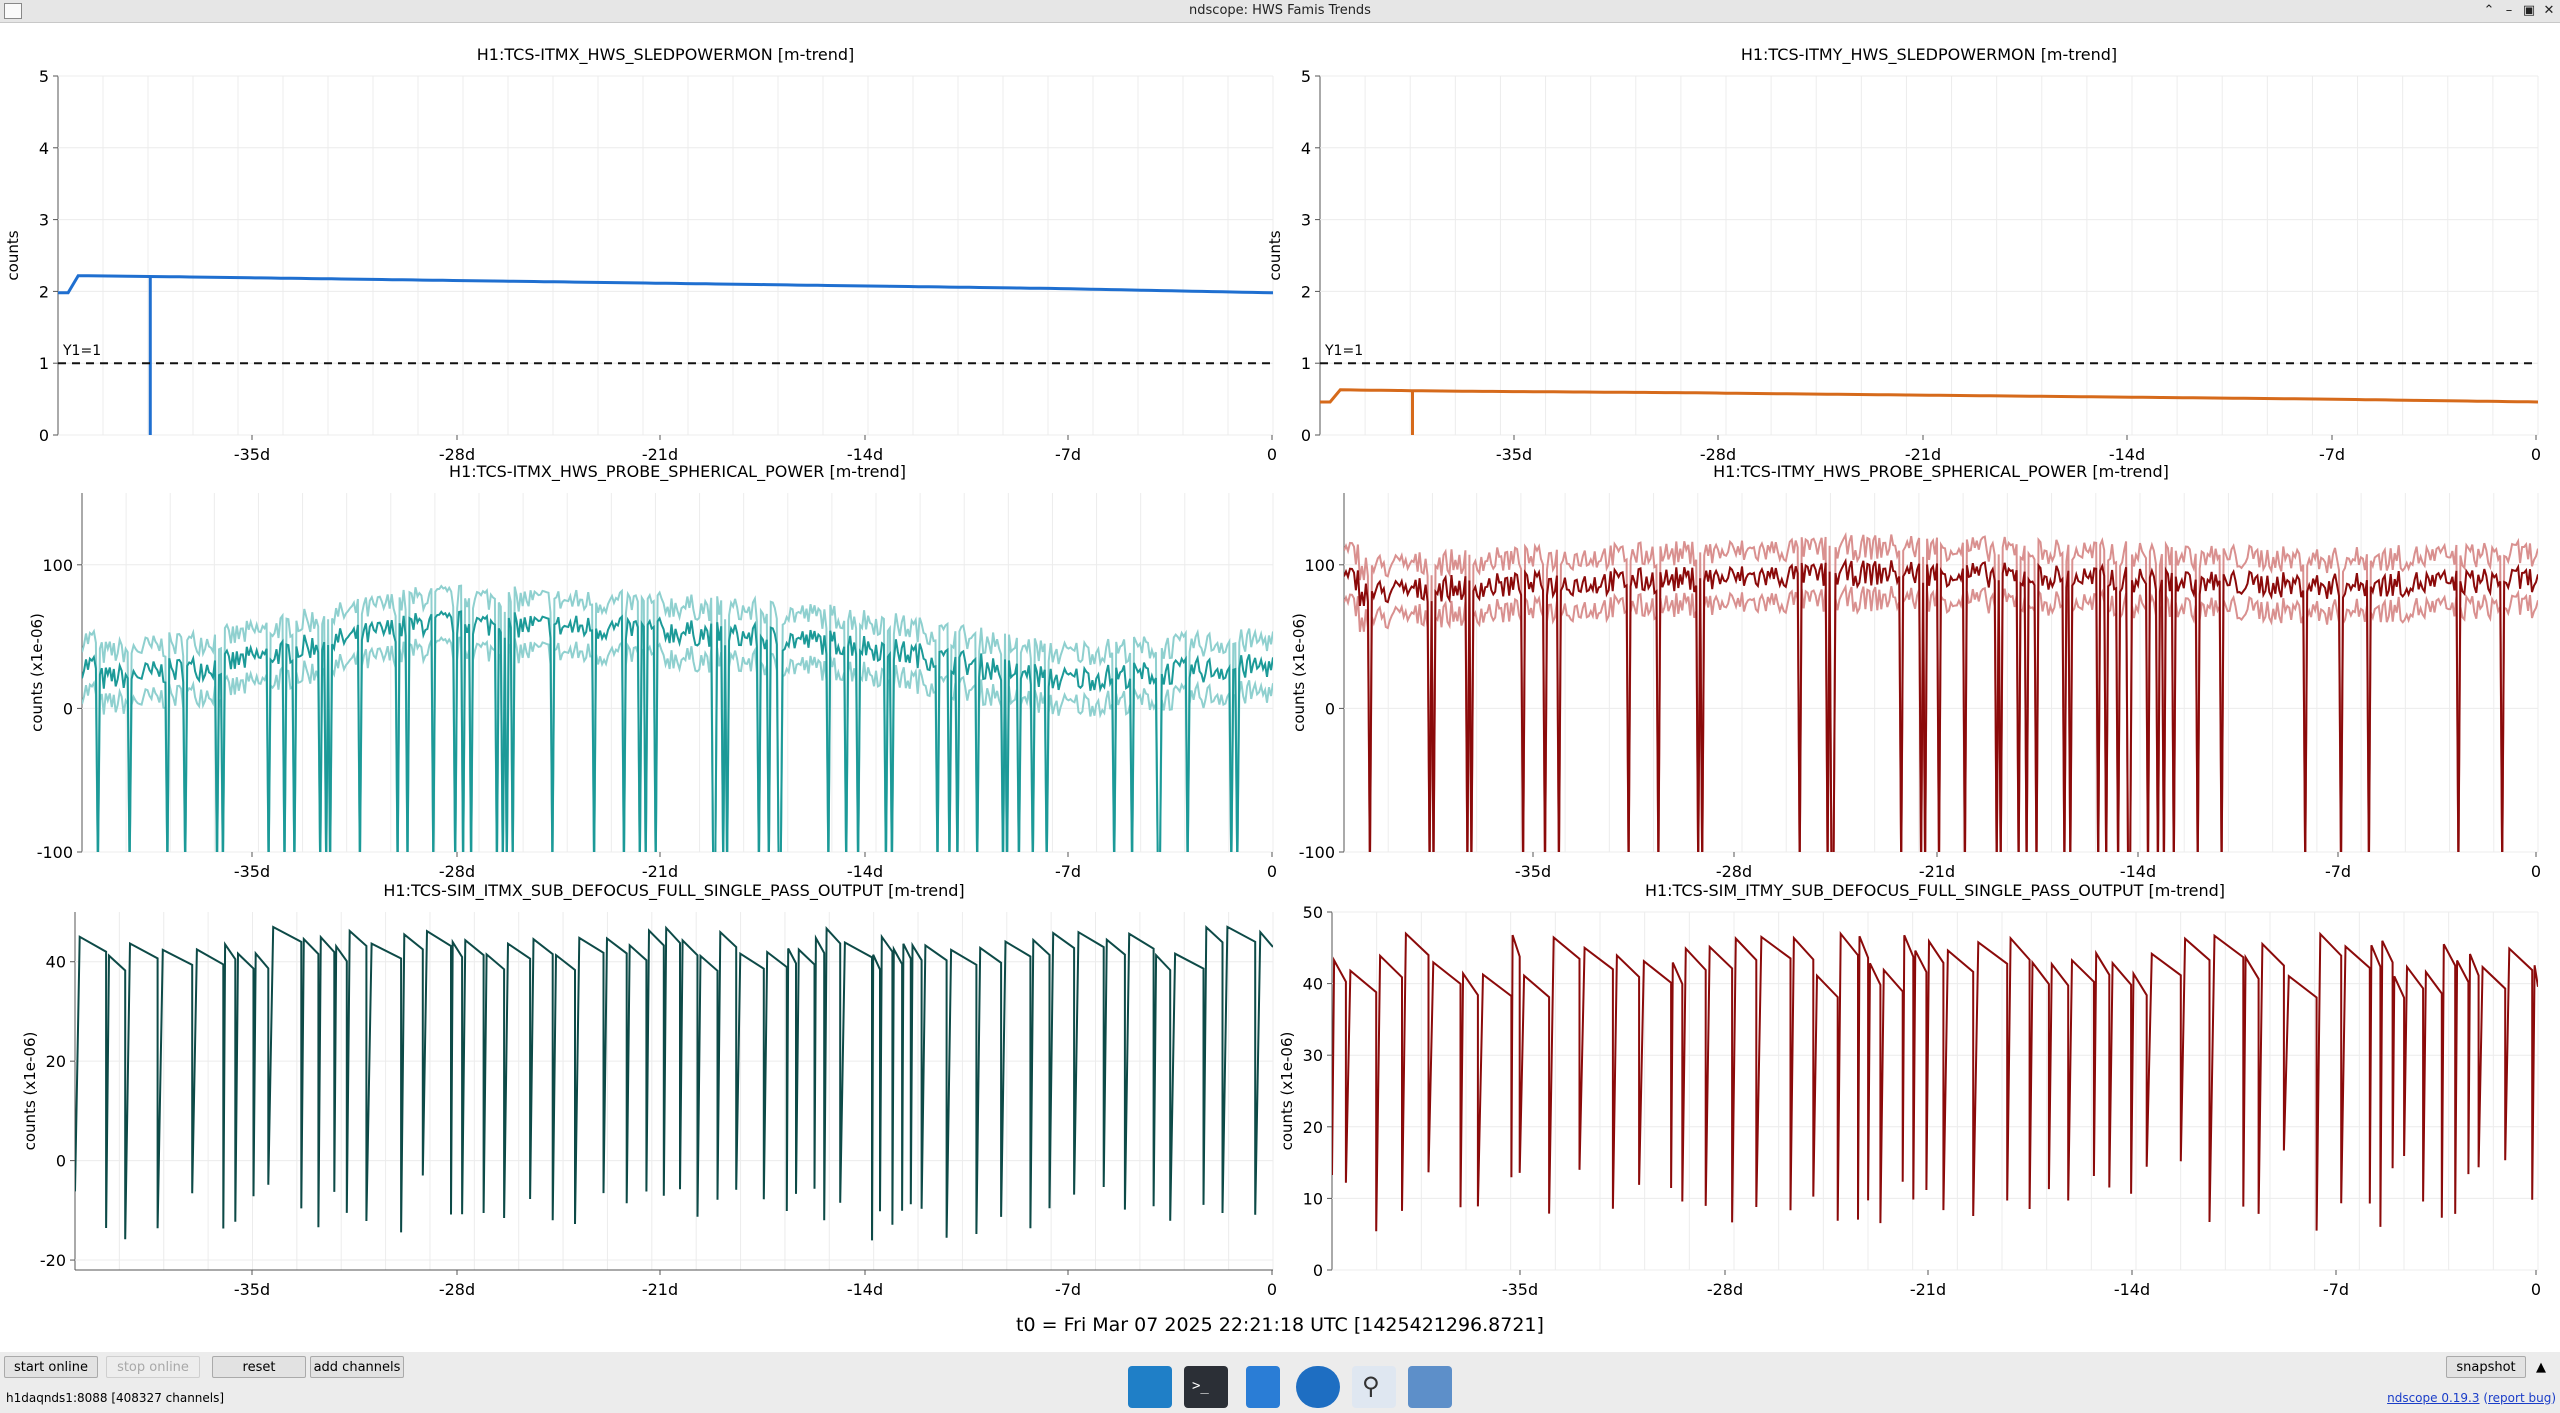 This screenshot has height=1413, width=2560. Describe the element at coordinates (259, 1367) in the screenshot. I see `reset-button: reset` at that location.